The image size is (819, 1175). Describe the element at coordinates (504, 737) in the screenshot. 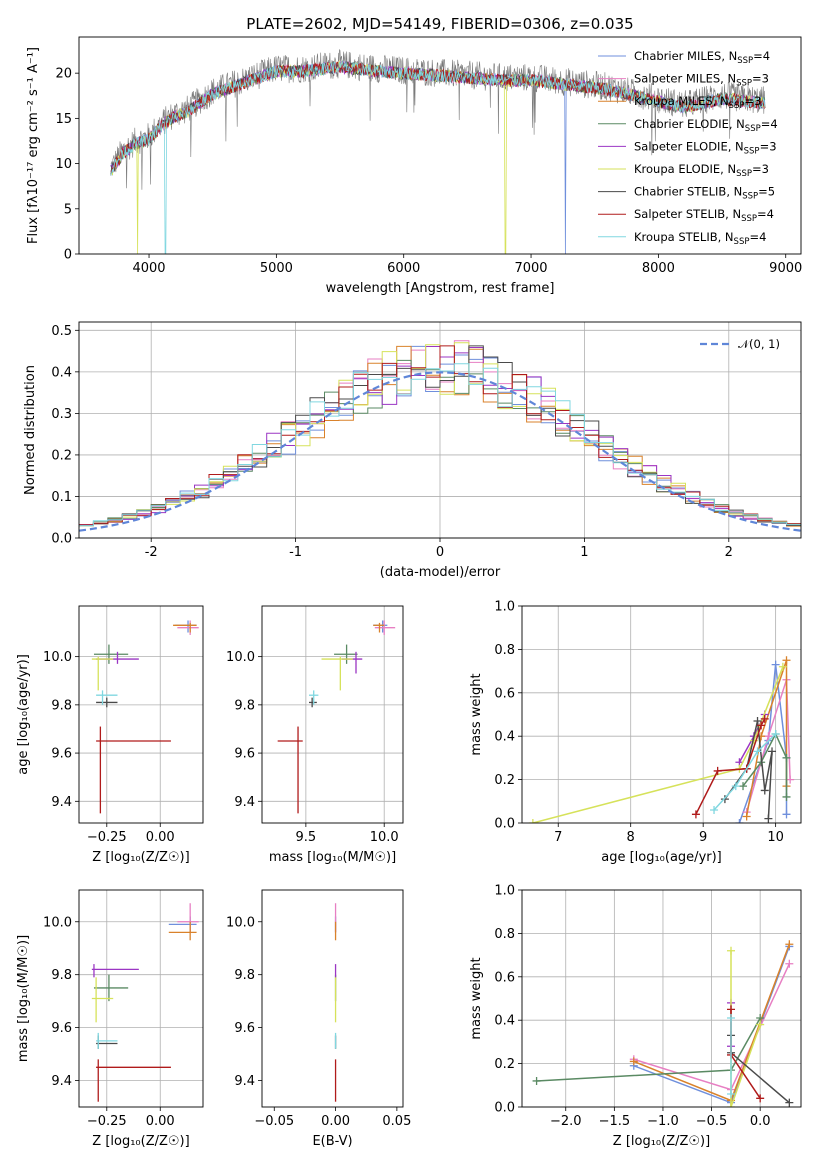

I see `weight-vs-age-ytick-label: 0.4` at that location.